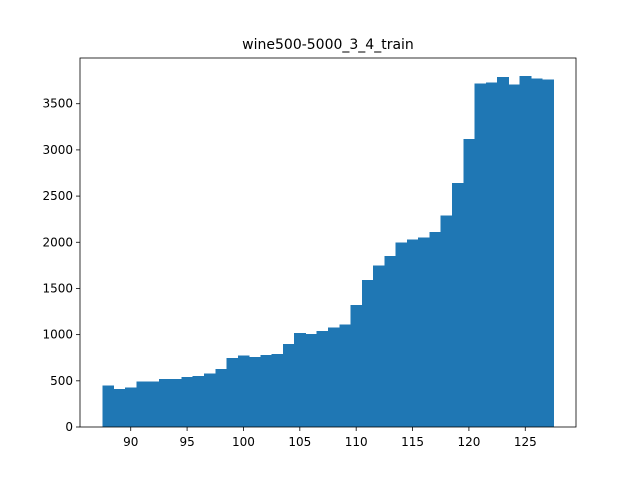  I want to click on y-tick-label: 1500, so click(57, 288).